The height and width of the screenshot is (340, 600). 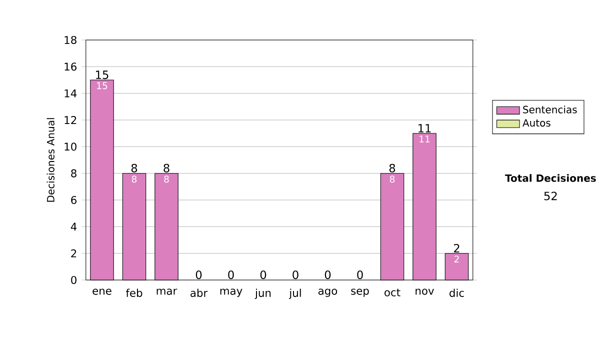 I want to click on y-tick-label: 12, so click(x=70, y=120).